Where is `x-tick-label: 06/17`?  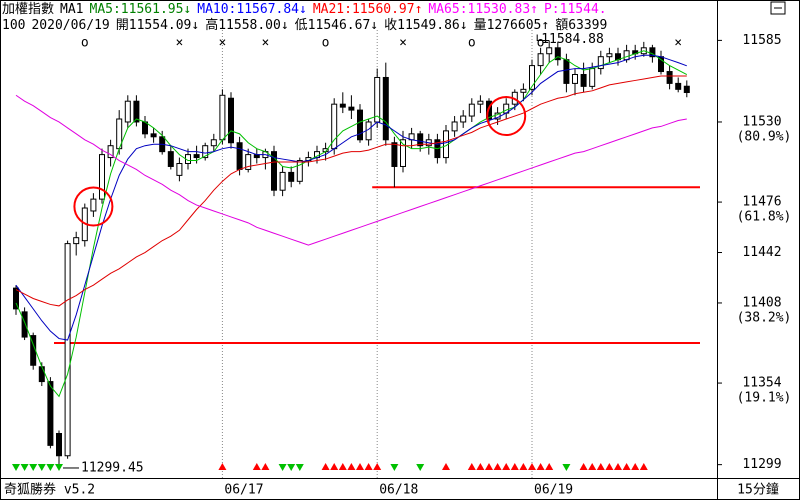 x-tick-label: 06/17 is located at coordinates (243, 490).